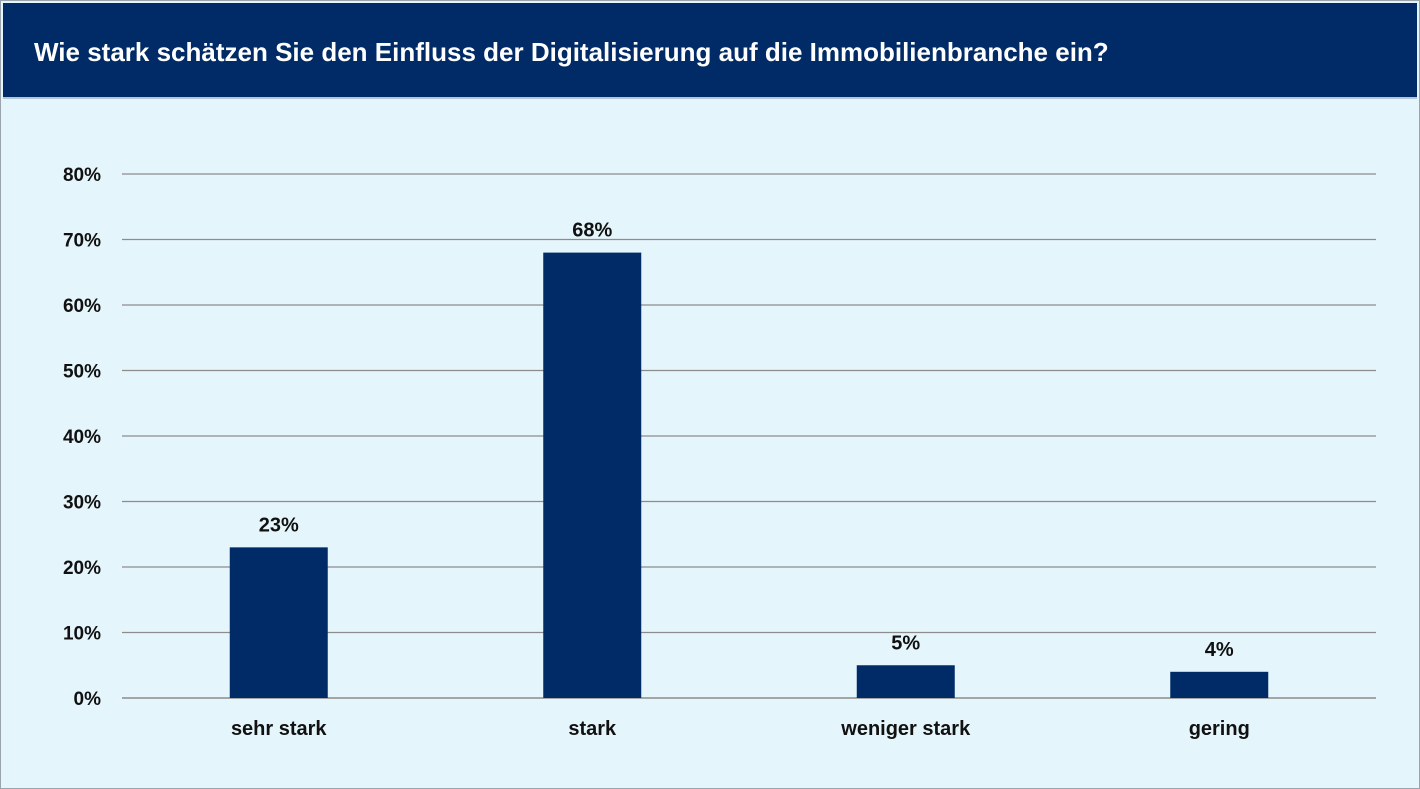 This screenshot has width=1420, height=789. Describe the element at coordinates (82, 568) in the screenshot. I see `y-tick-label: 20%` at that location.